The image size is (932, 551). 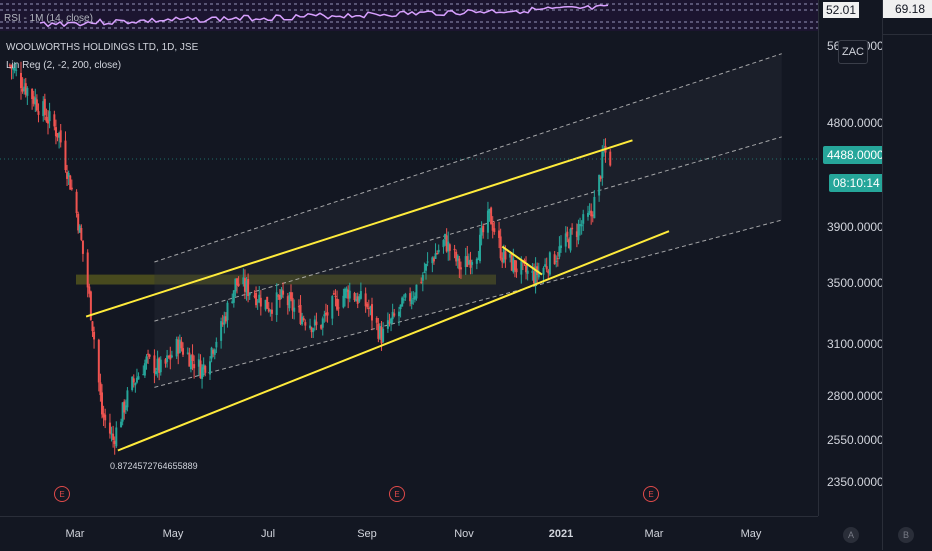 I want to click on time-label: Nov, so click(x=464, y=534).